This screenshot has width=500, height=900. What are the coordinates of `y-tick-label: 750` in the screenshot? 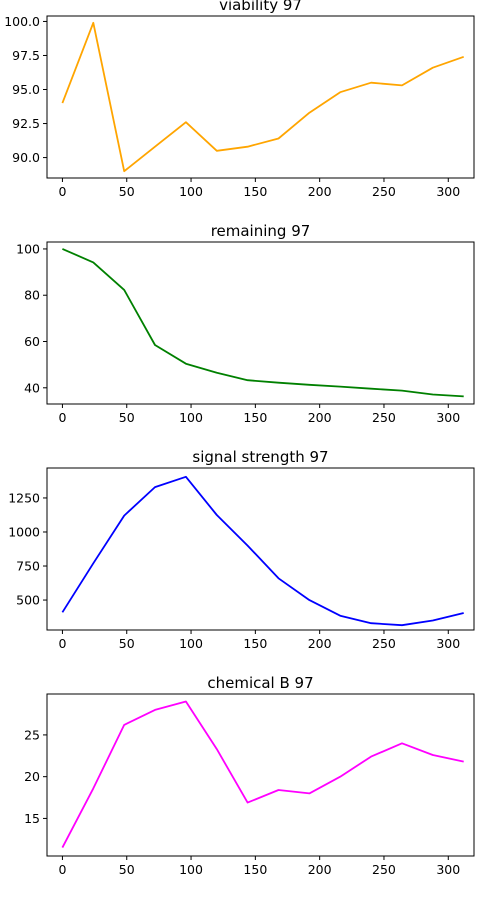 It's located at (28, 566).